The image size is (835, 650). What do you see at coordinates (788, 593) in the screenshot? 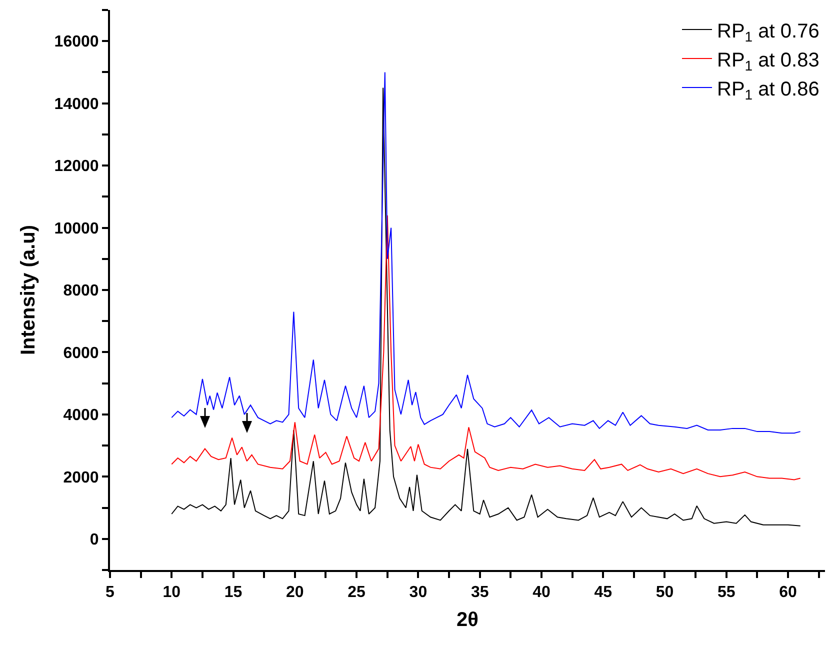
I see `x-tick-label: 60` at bounding box center [788, 593].